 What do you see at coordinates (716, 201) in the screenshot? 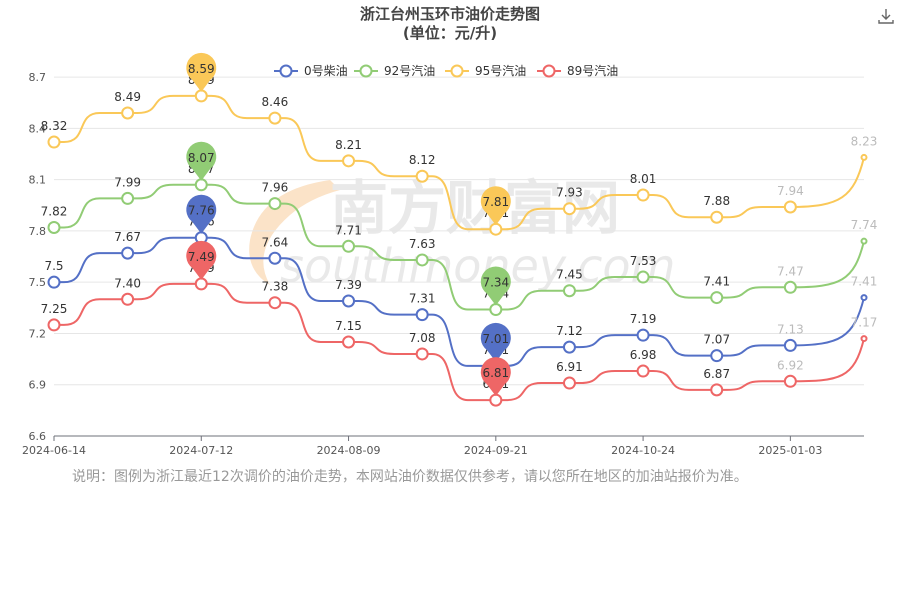
I see `data-label: 7.88` at bounding box center [716, 201].